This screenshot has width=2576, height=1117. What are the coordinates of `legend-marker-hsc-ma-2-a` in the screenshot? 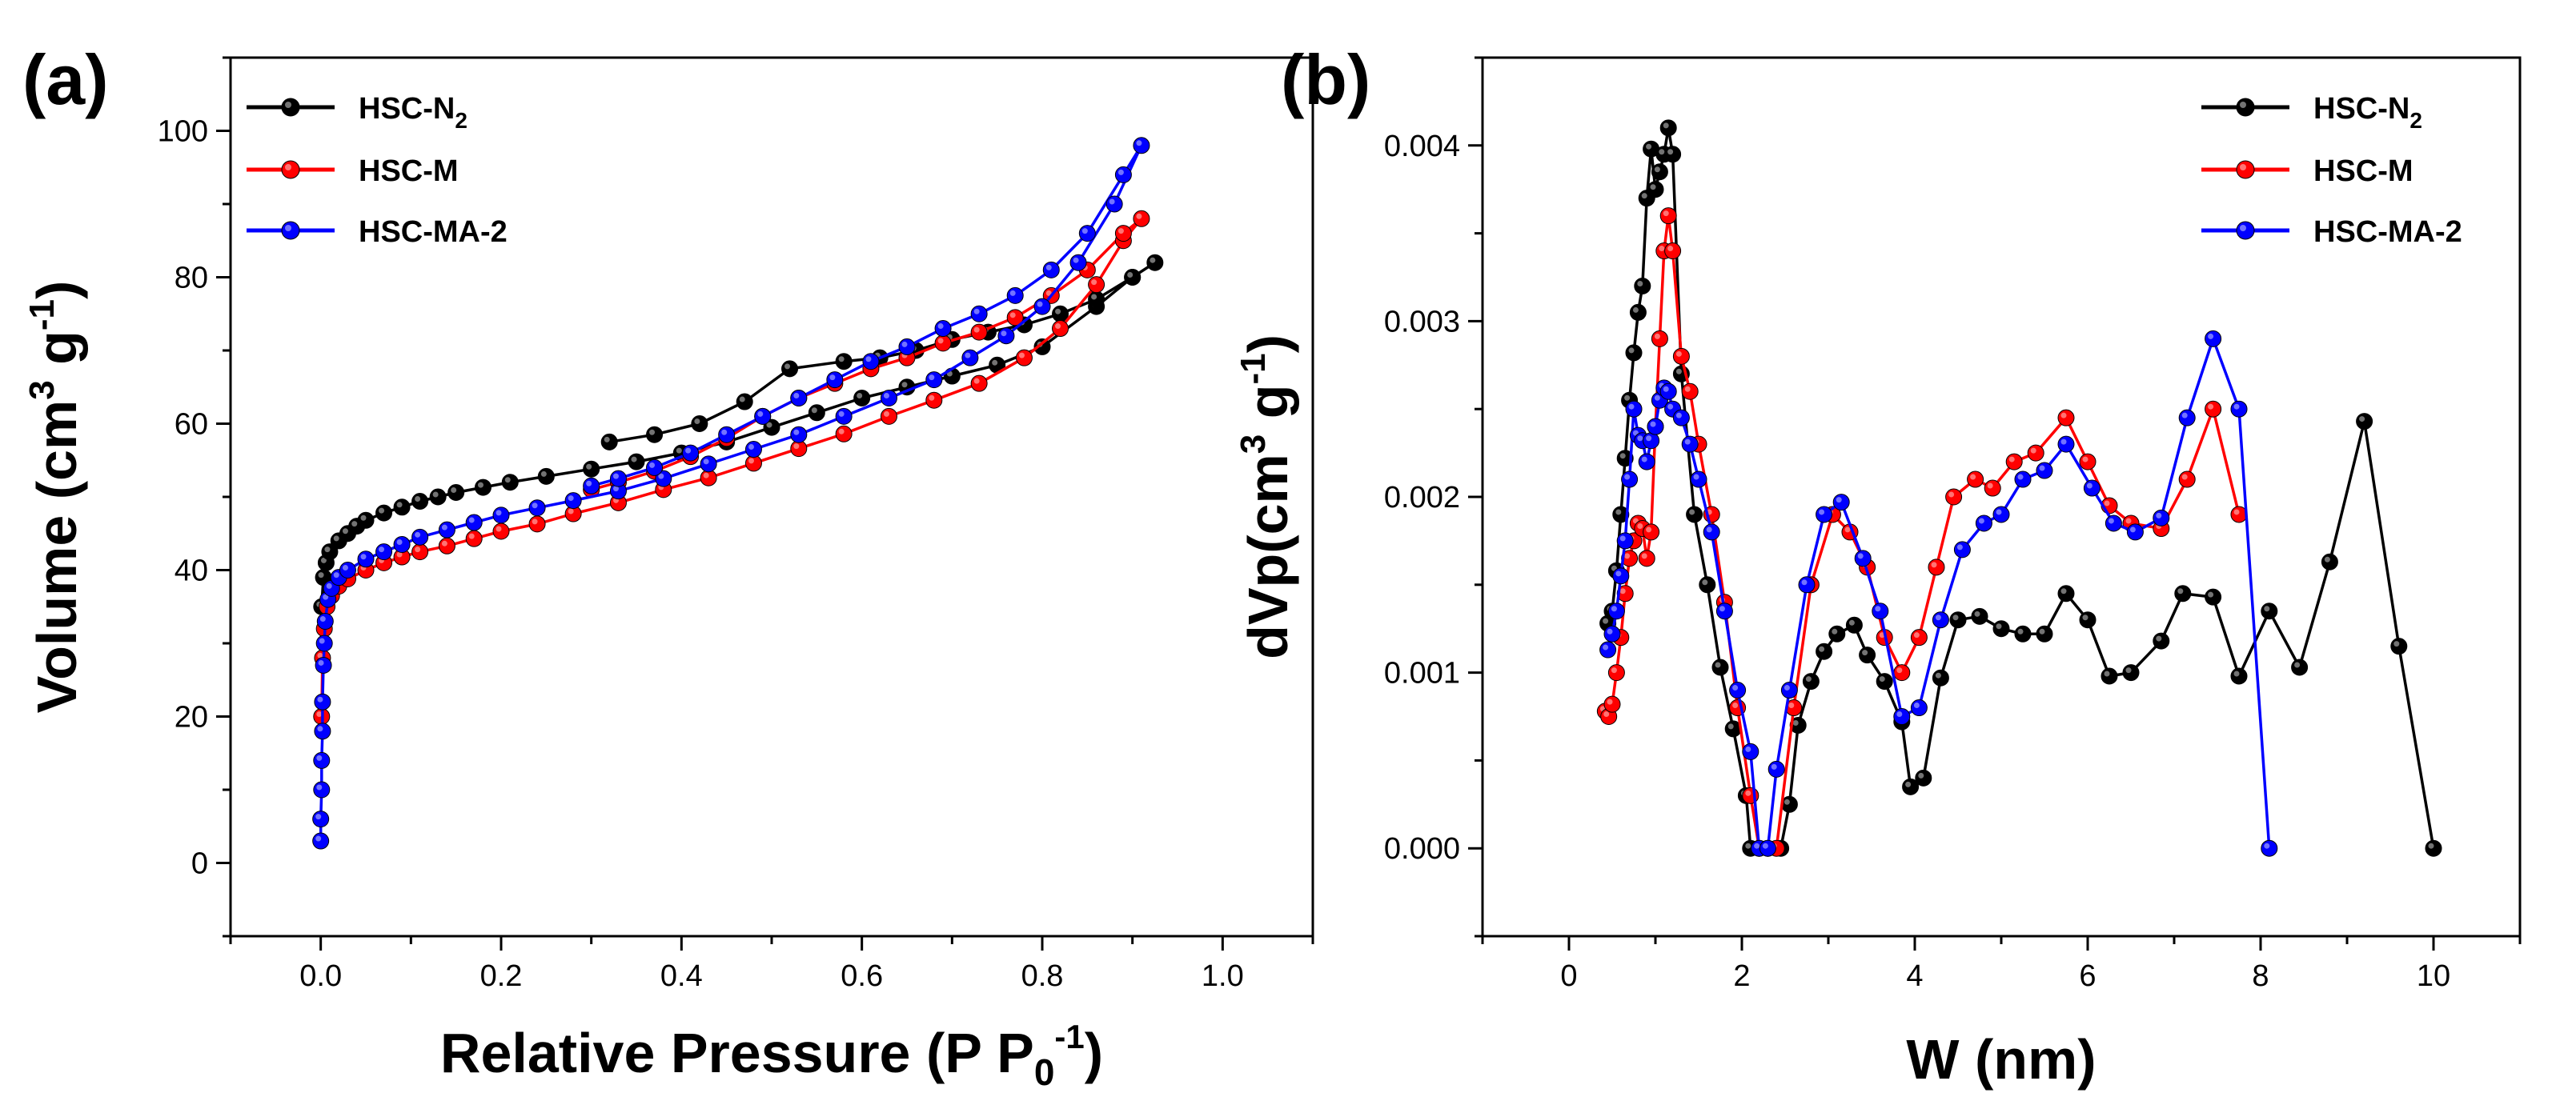 It's located at (290, 231).